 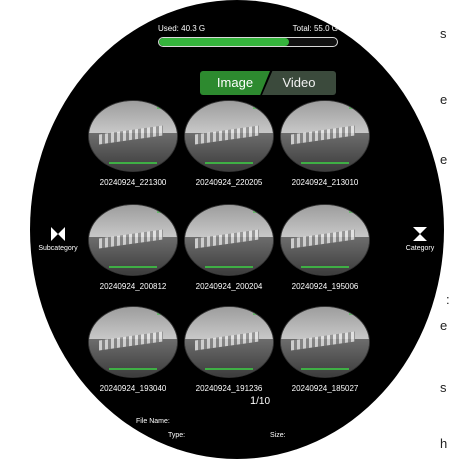 I want to click on thumbnail-item: 20240924_213010, so click(x=325, y=143).